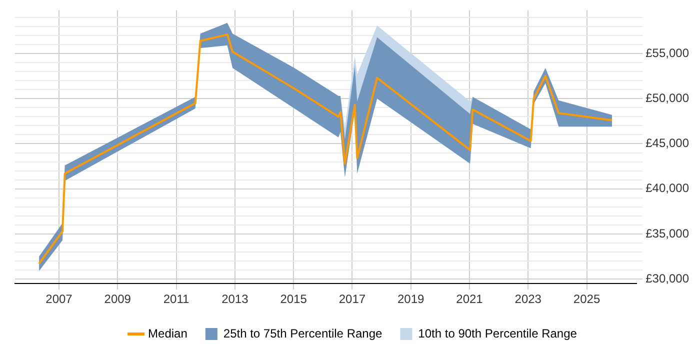 The image size is (700, 350). I want to click on y-tick-label: £55,000, so click(668, 53).